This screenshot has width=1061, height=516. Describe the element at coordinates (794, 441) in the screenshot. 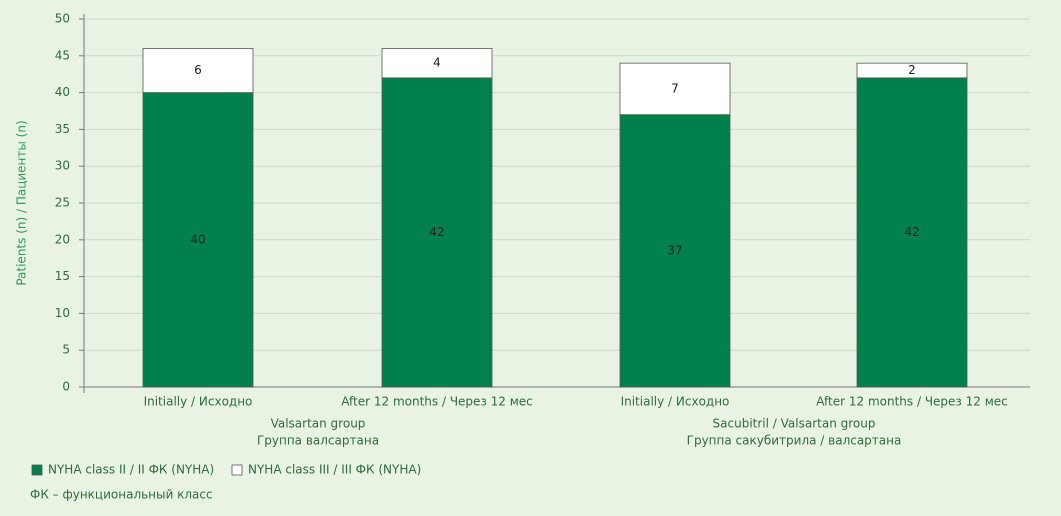

I see `group-label: Группа сакубитрила / валсартана` at that location.